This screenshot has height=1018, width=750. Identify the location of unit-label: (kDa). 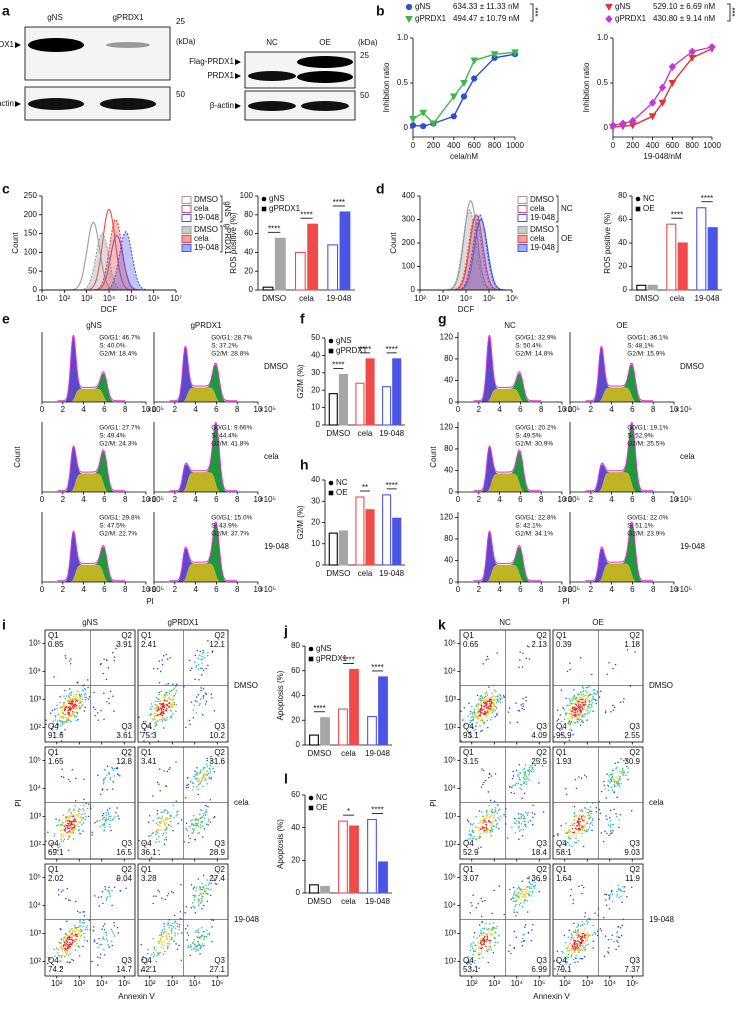
(186, 41).